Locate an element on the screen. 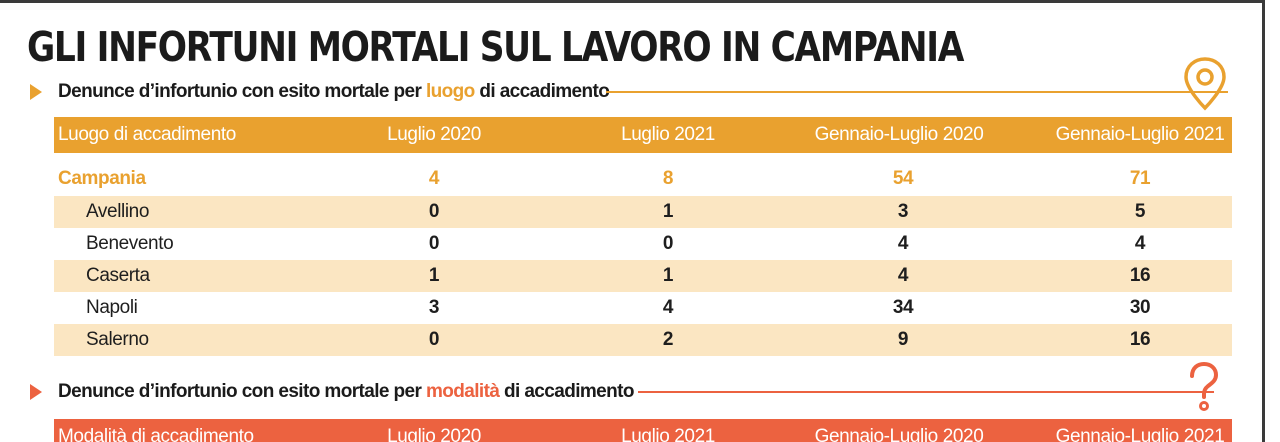 This screenshot has width=1280, height=442. row-label: Campania is located at coordinates (102, 178).